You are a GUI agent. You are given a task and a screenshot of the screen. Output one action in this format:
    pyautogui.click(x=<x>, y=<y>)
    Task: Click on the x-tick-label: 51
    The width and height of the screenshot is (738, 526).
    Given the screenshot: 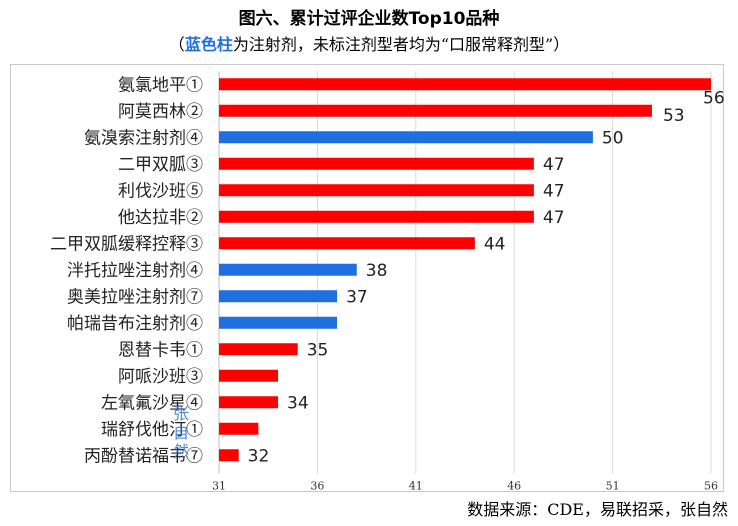 What is the action you would take?
    pyautogui.click(x=613, y=486)
    